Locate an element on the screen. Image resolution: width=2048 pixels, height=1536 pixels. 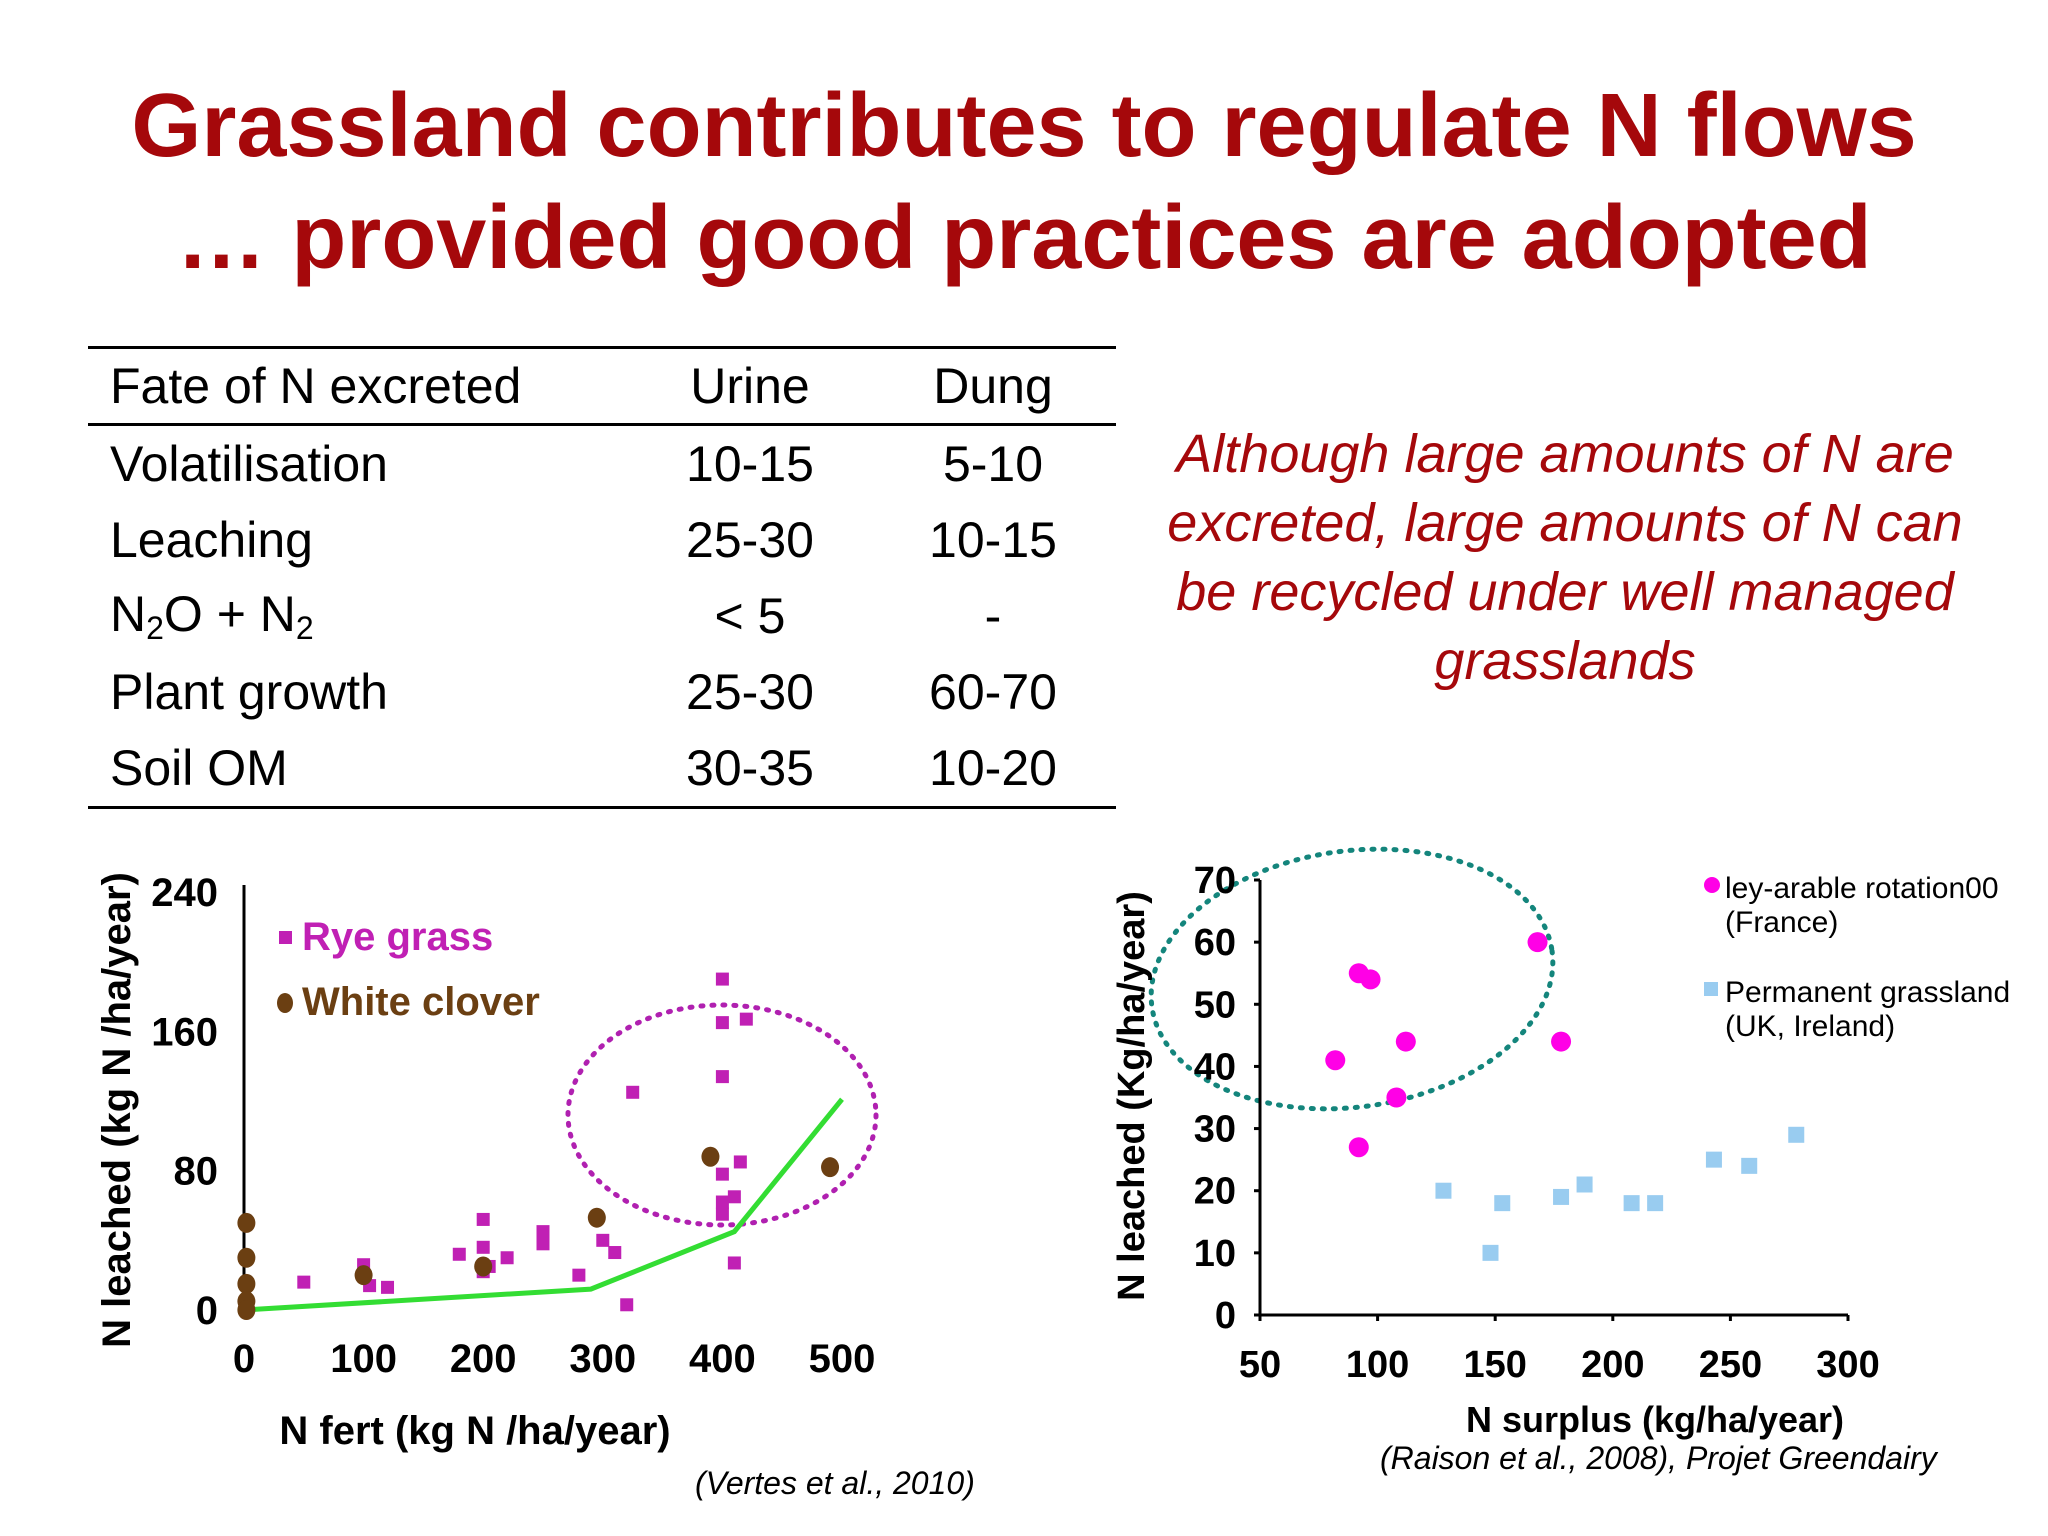
table-cell: Plant growth is located at coordinates (249, 692).